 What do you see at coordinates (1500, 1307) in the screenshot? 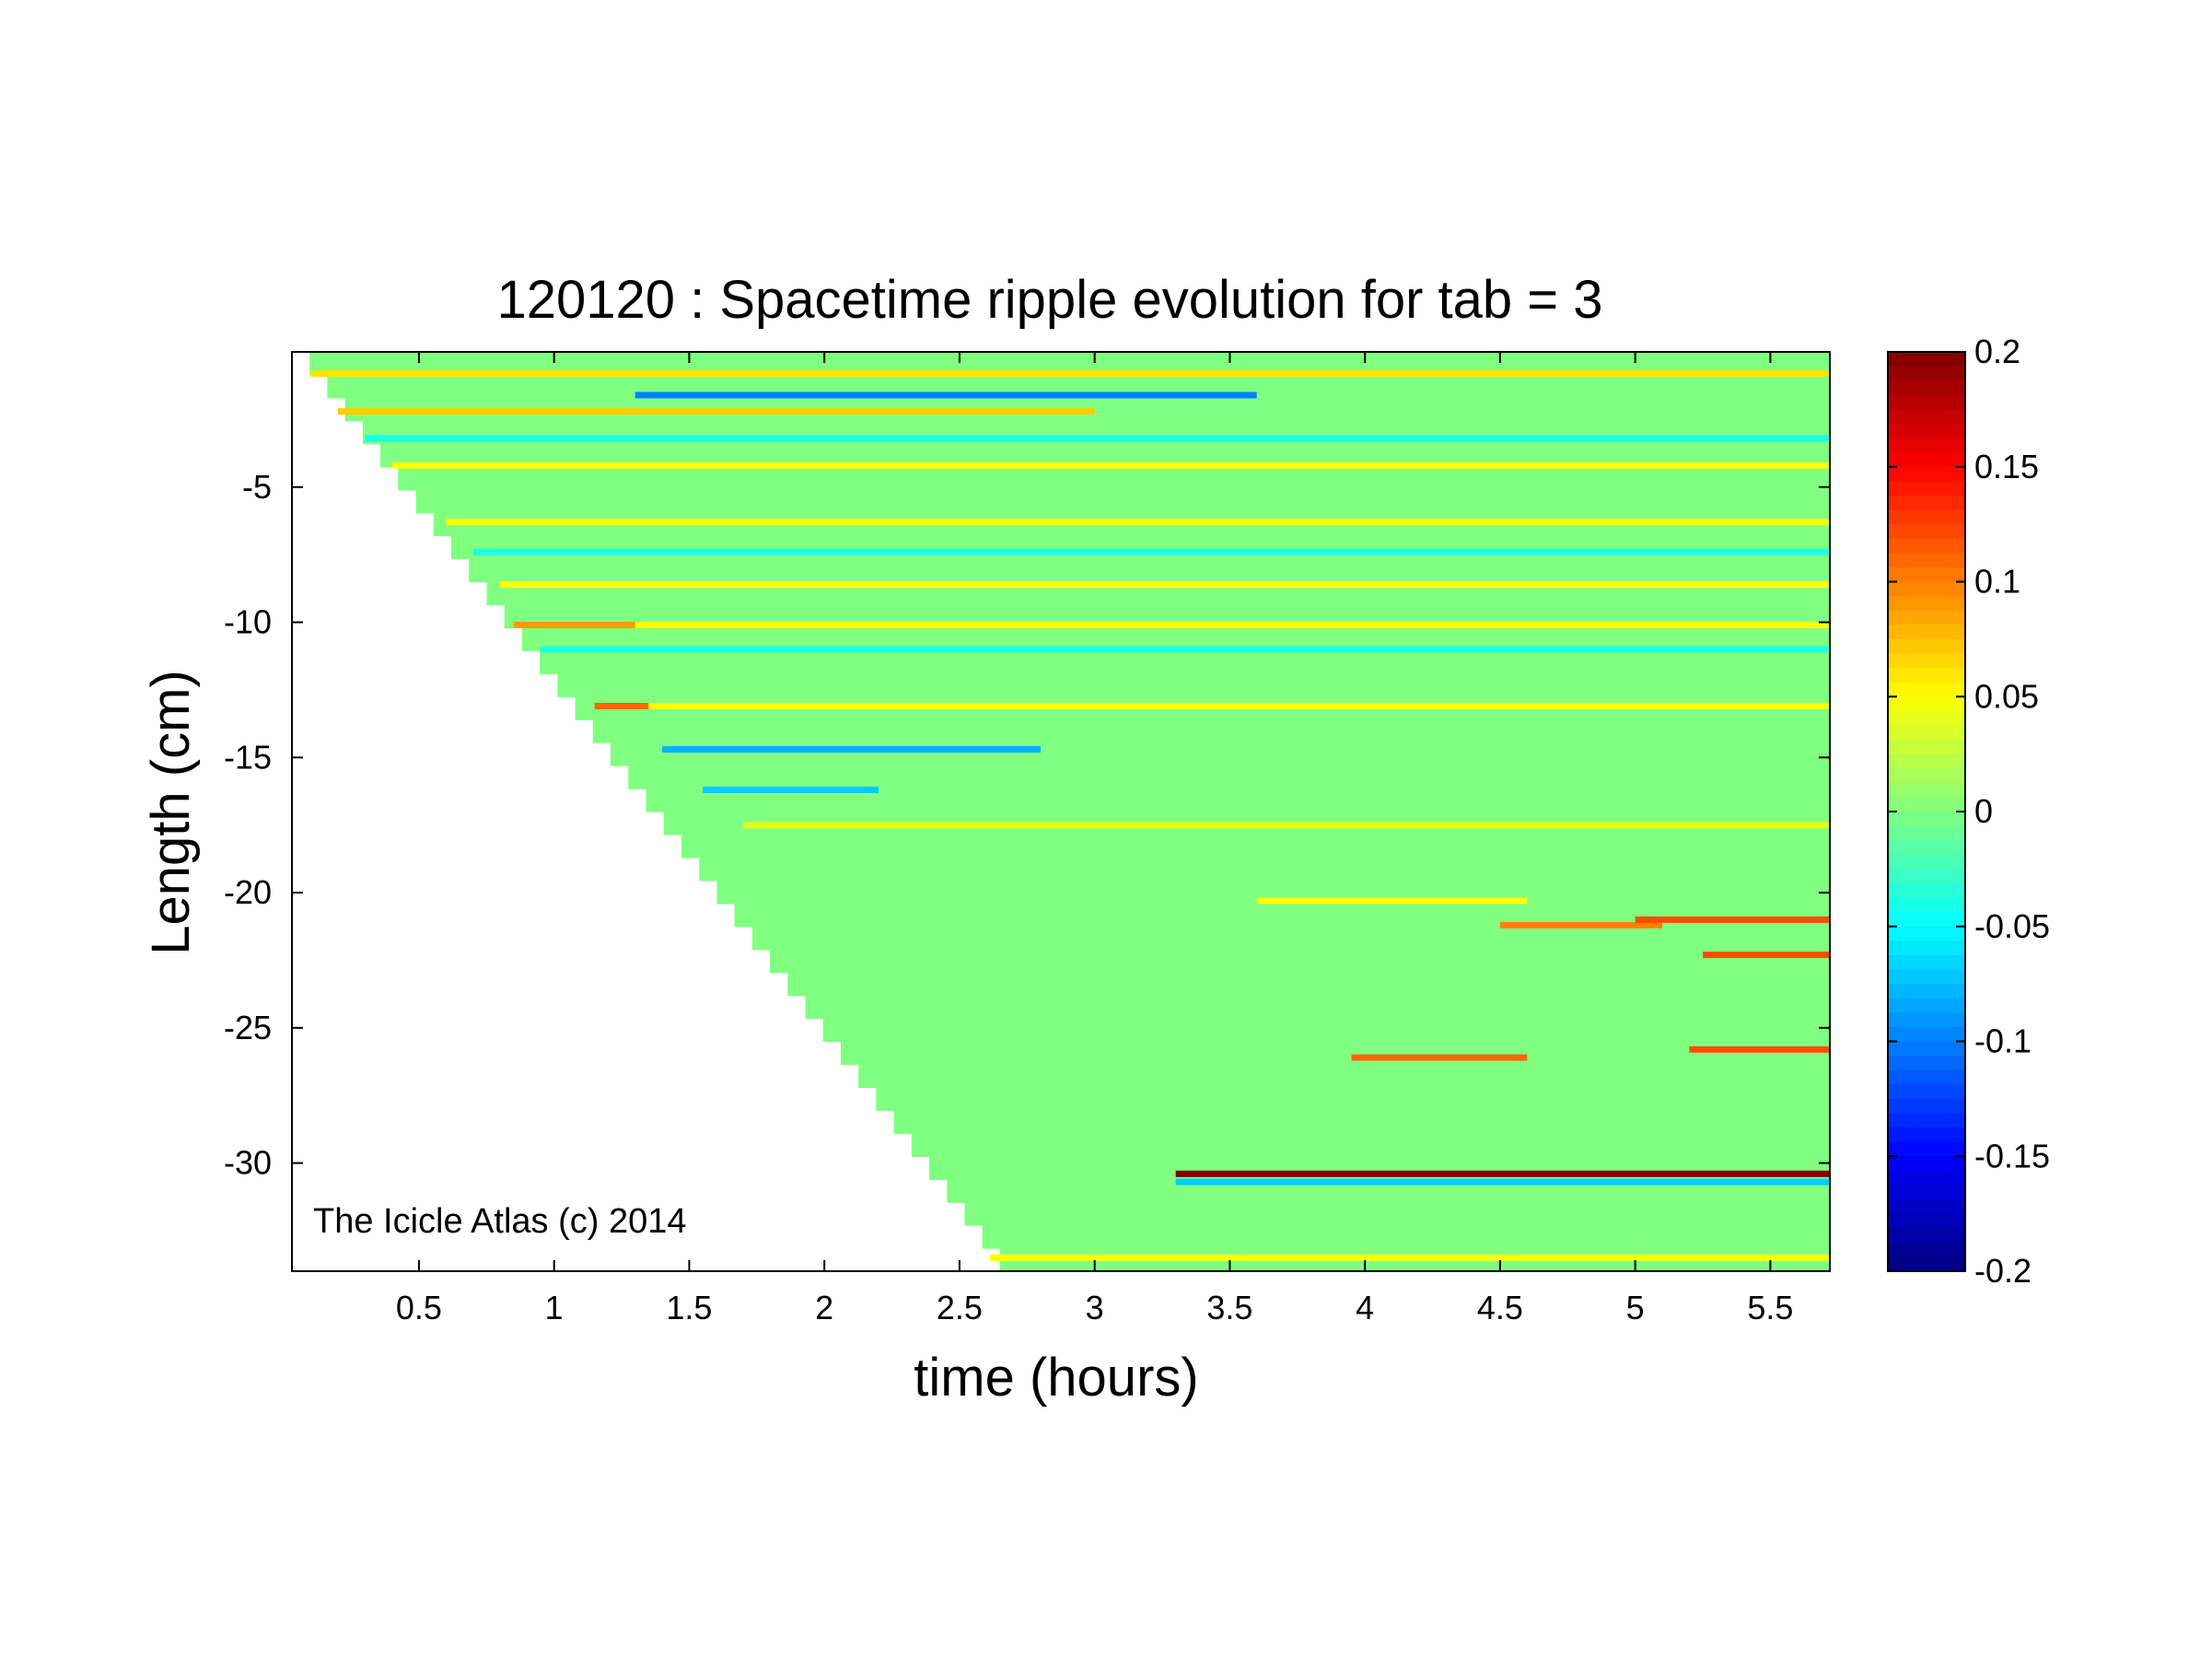
I see `x-tick-label: 4.5` at bounding box center [1500, 1307].